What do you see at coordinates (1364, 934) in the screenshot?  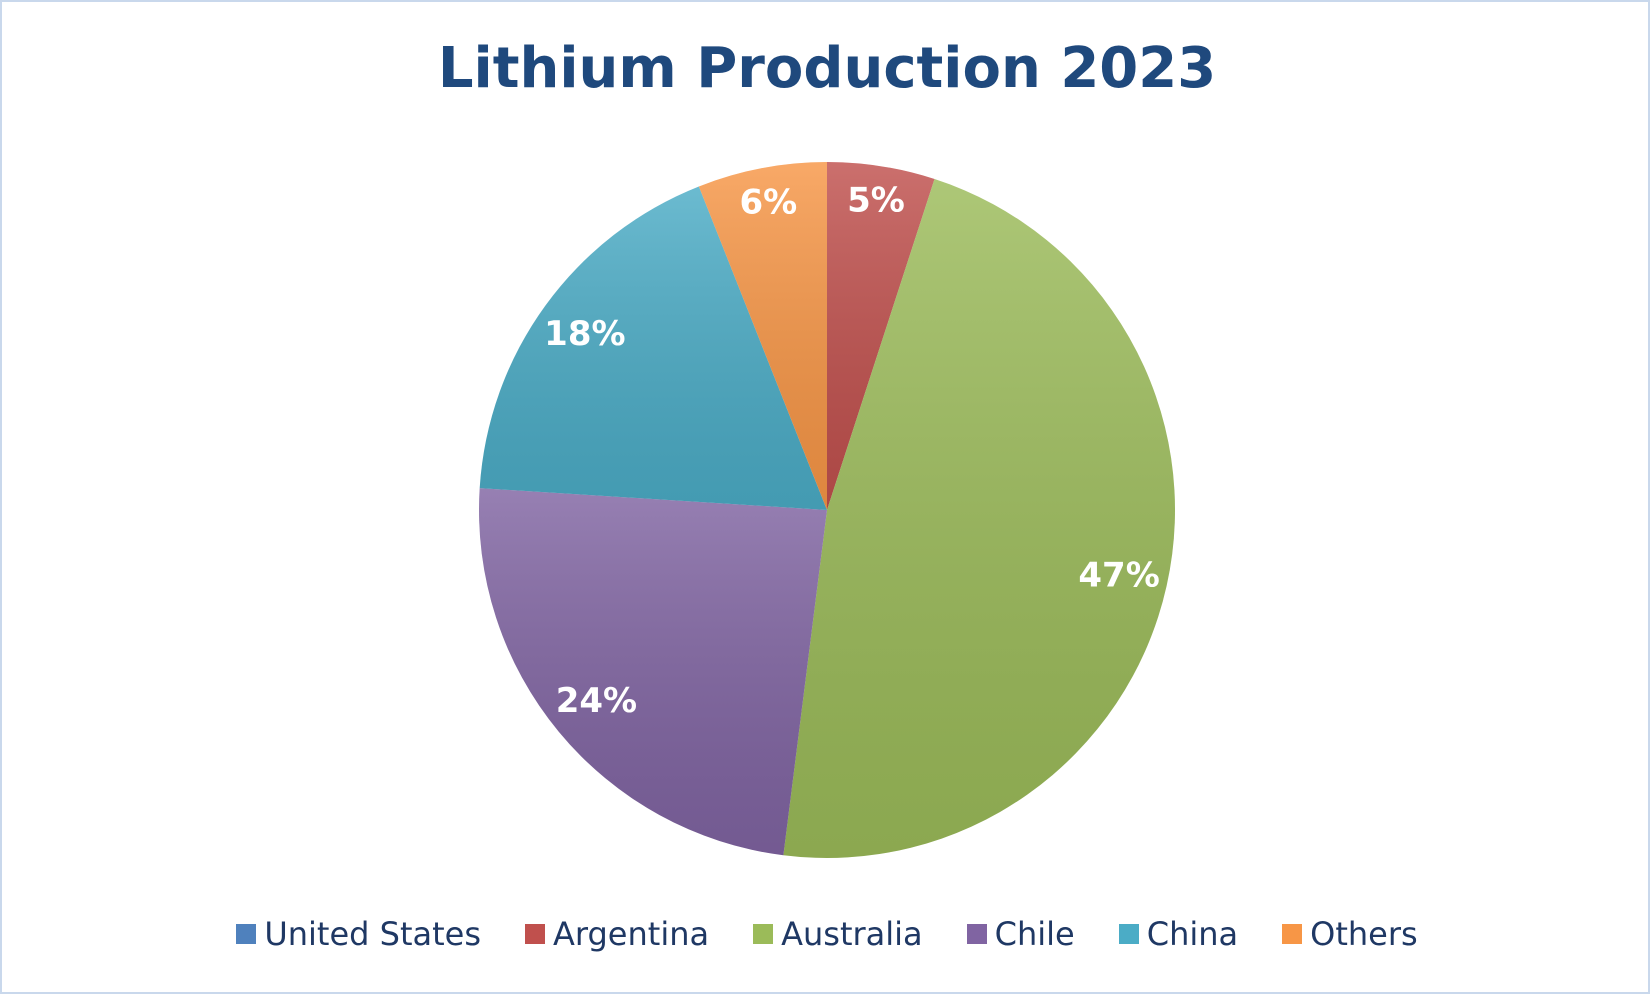 I see `legend-label: Others` at bounding box center [1364, 934].